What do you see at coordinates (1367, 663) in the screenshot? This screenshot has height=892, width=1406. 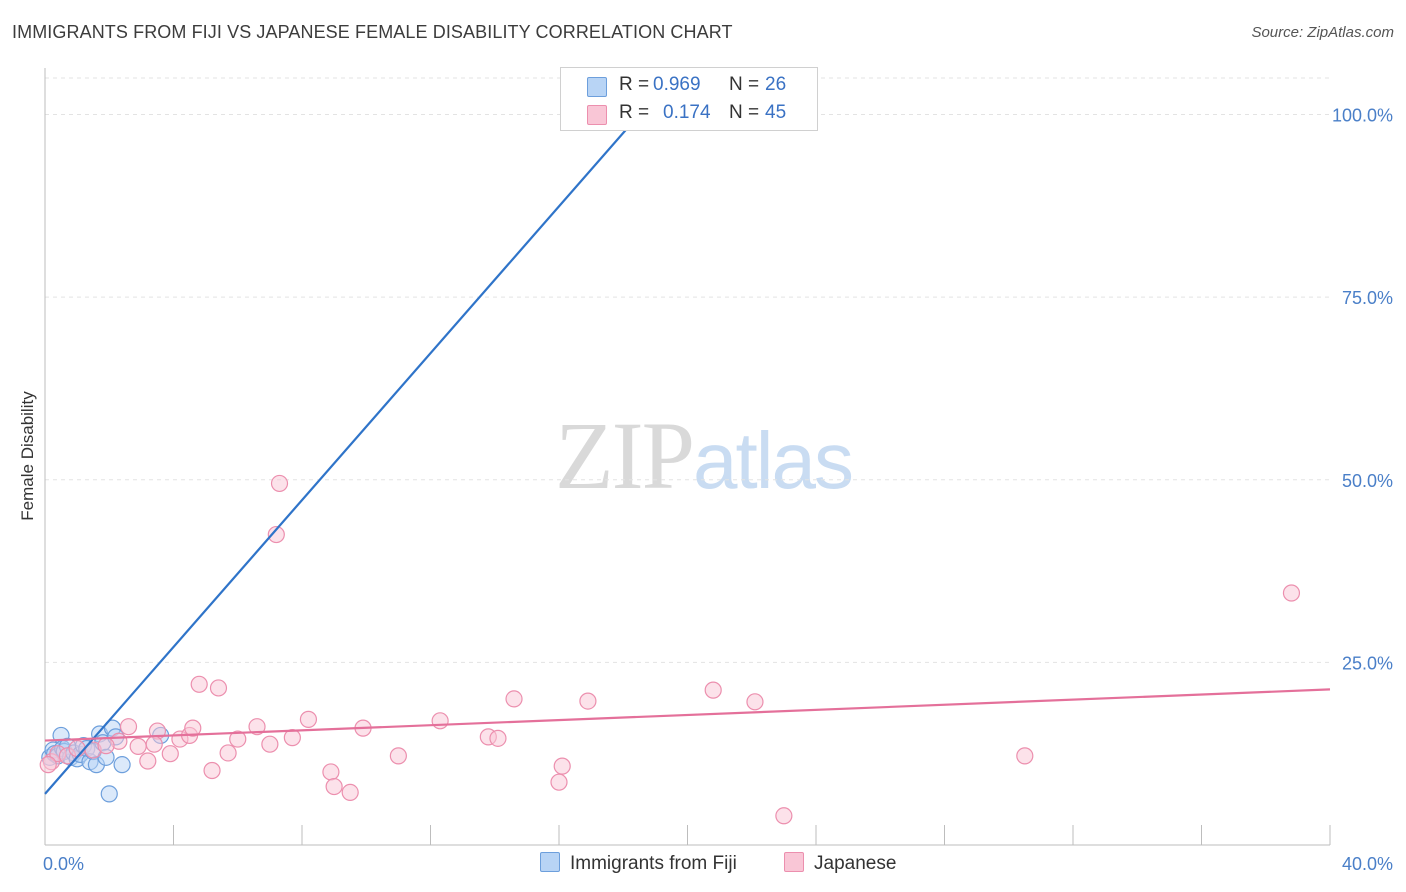 I see `y-tick-label: 25.0%` at bounding box center [1367, 663].